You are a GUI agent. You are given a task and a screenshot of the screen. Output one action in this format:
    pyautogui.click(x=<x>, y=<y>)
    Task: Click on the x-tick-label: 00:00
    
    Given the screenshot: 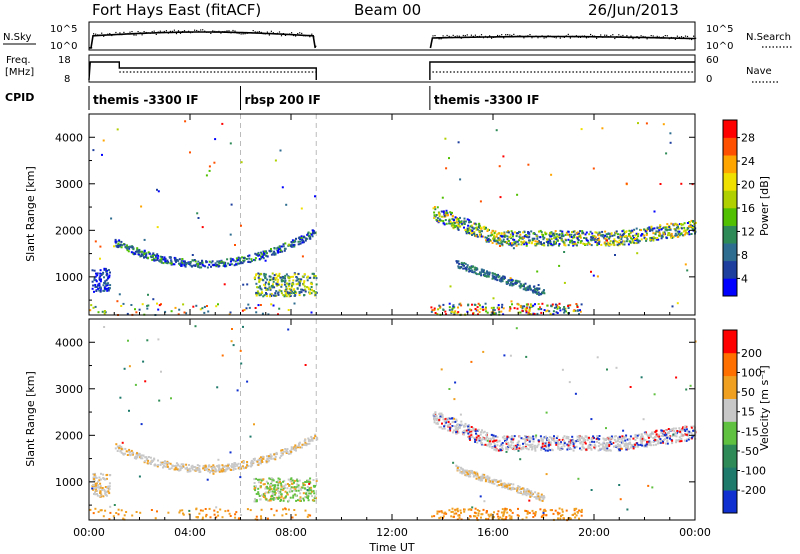 What is the action you would take?
    pyautogui.click(x=695, y=532)
    